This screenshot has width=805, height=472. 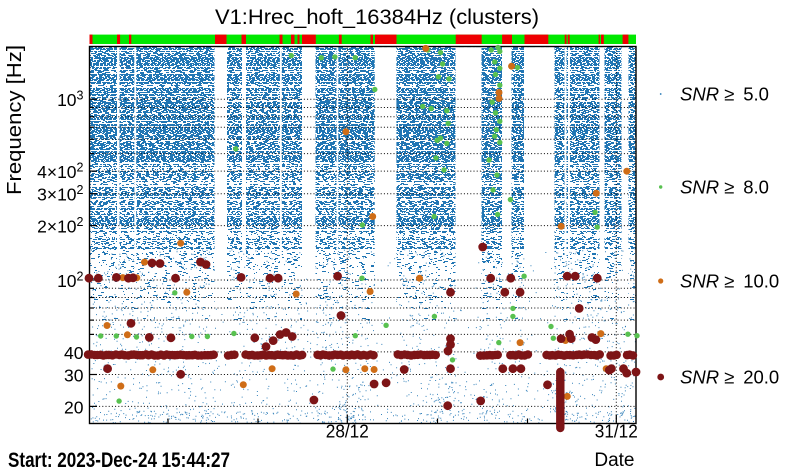 What do you see at coordinates (119, 460) in the screenshot?
I see `svg-text: Start: 2023-Dec-24 15:44:27` at bounding box center [119, 460].